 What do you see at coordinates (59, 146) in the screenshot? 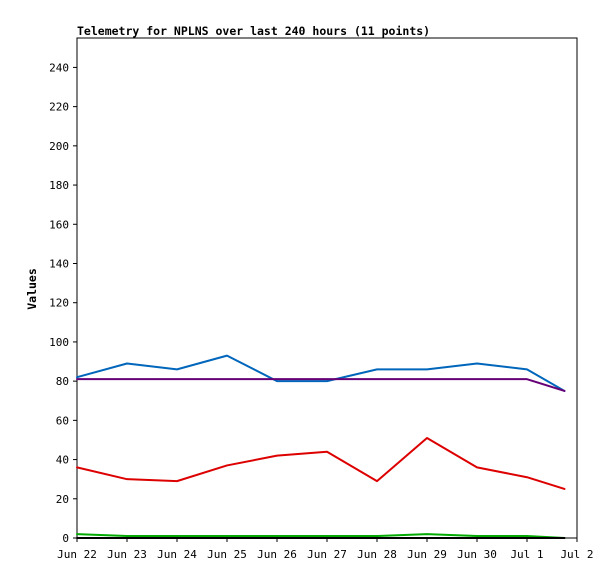
I see `y-tick-label: 200` at bounding box center [59, 146].